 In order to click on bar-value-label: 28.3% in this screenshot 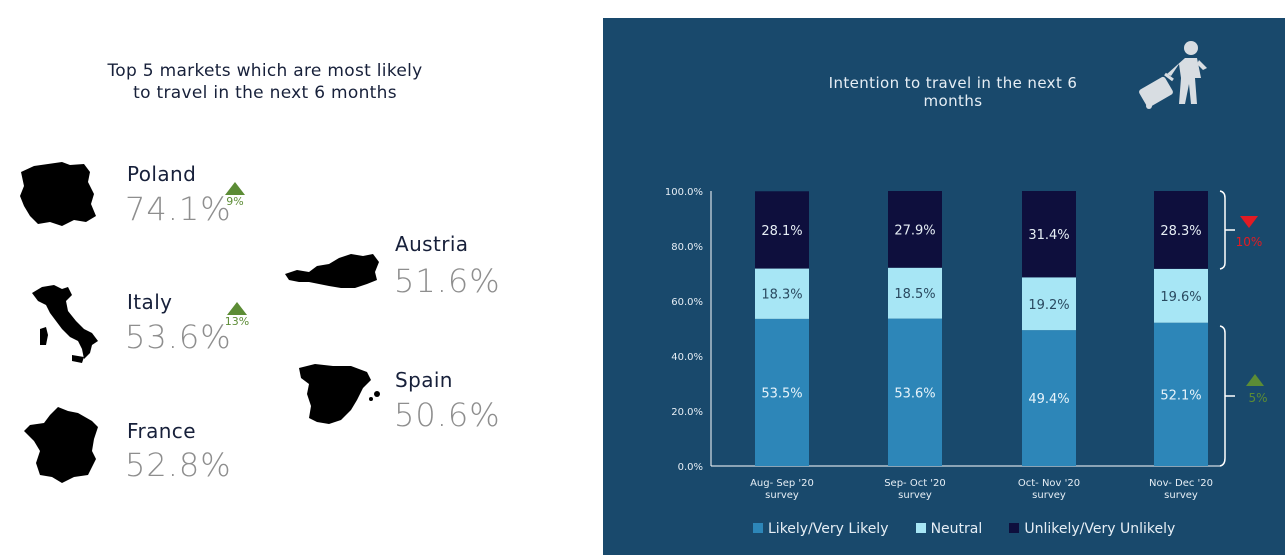, I will do `click(1180, 231)`.